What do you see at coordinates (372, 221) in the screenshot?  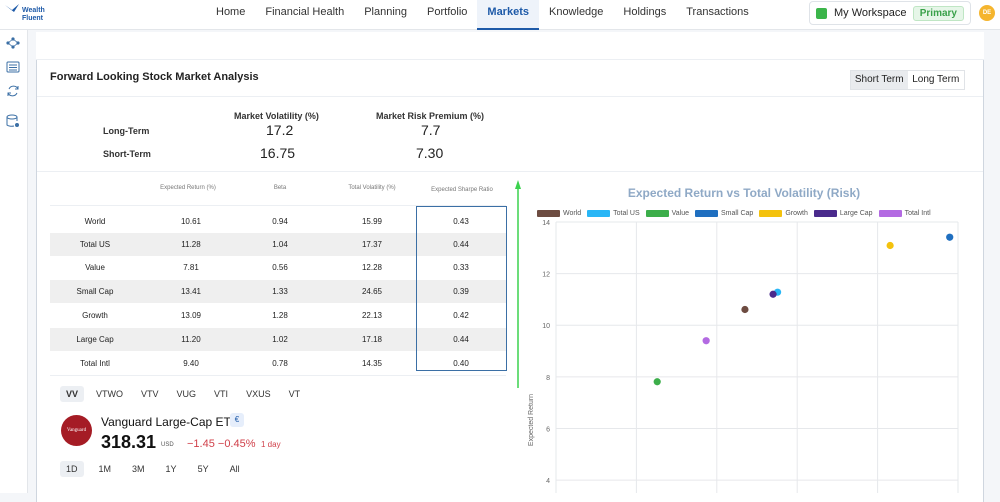 I see `row-total-volatility: 15.99` at bounding box center [372, 221].